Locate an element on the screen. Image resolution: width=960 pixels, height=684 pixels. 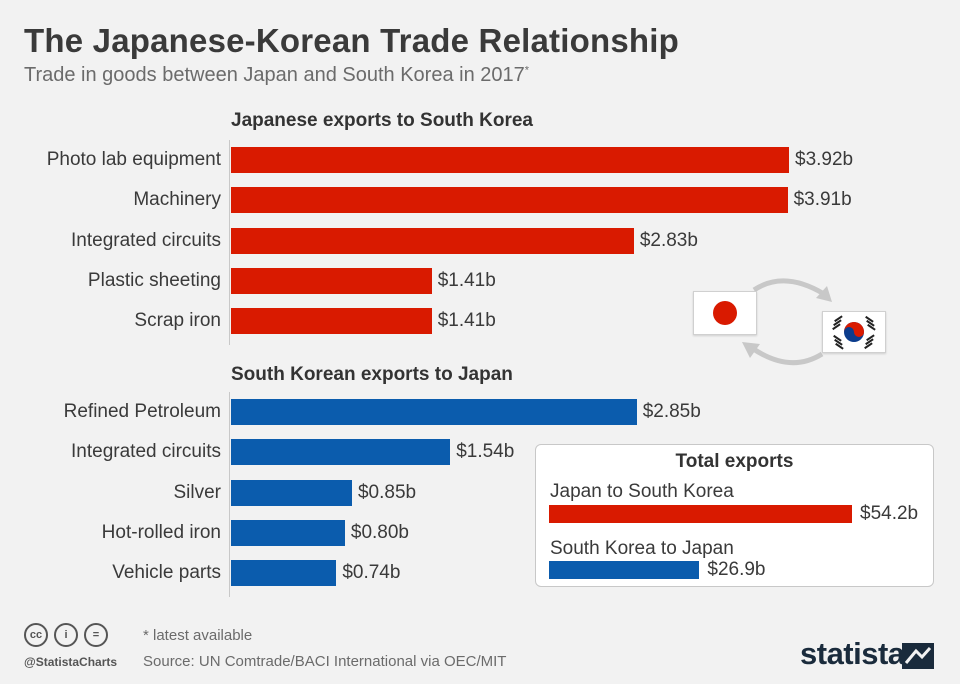
statista-logo-icon is located at coordinates (918, 656).